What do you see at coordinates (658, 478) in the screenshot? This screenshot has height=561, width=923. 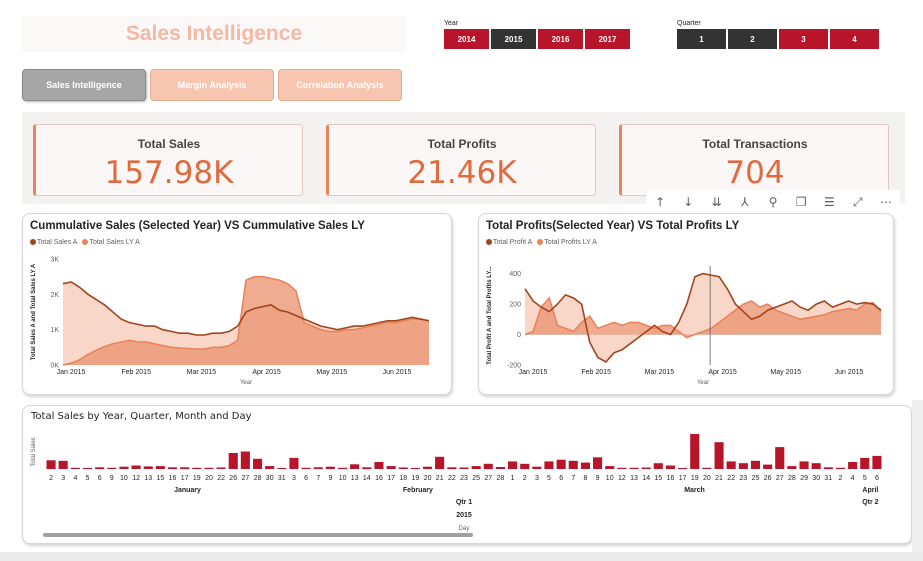 I see `x-tick-label: 15` at bounding box center [658, 478].